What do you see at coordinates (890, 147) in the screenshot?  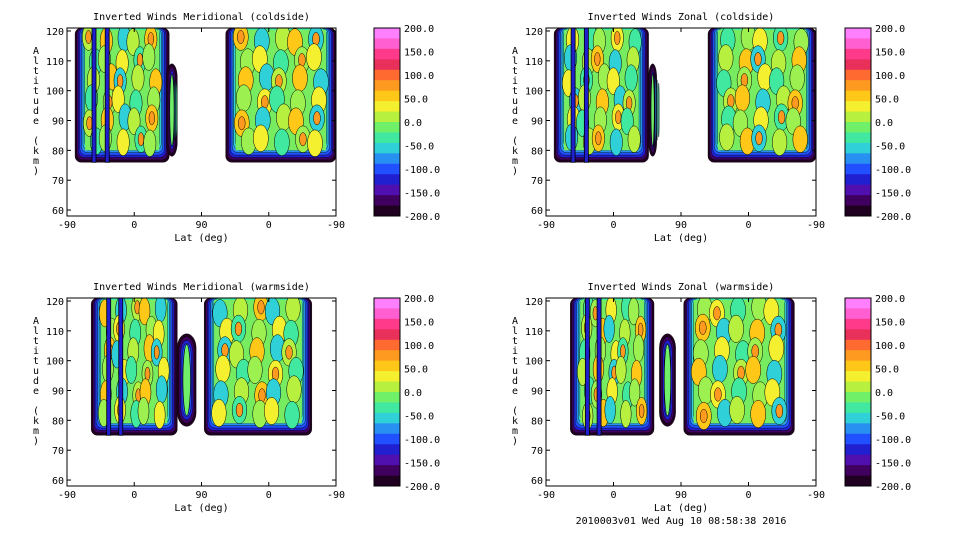 I see `colorbar-tick-label: -50.0` at bounding box center [890, 147].